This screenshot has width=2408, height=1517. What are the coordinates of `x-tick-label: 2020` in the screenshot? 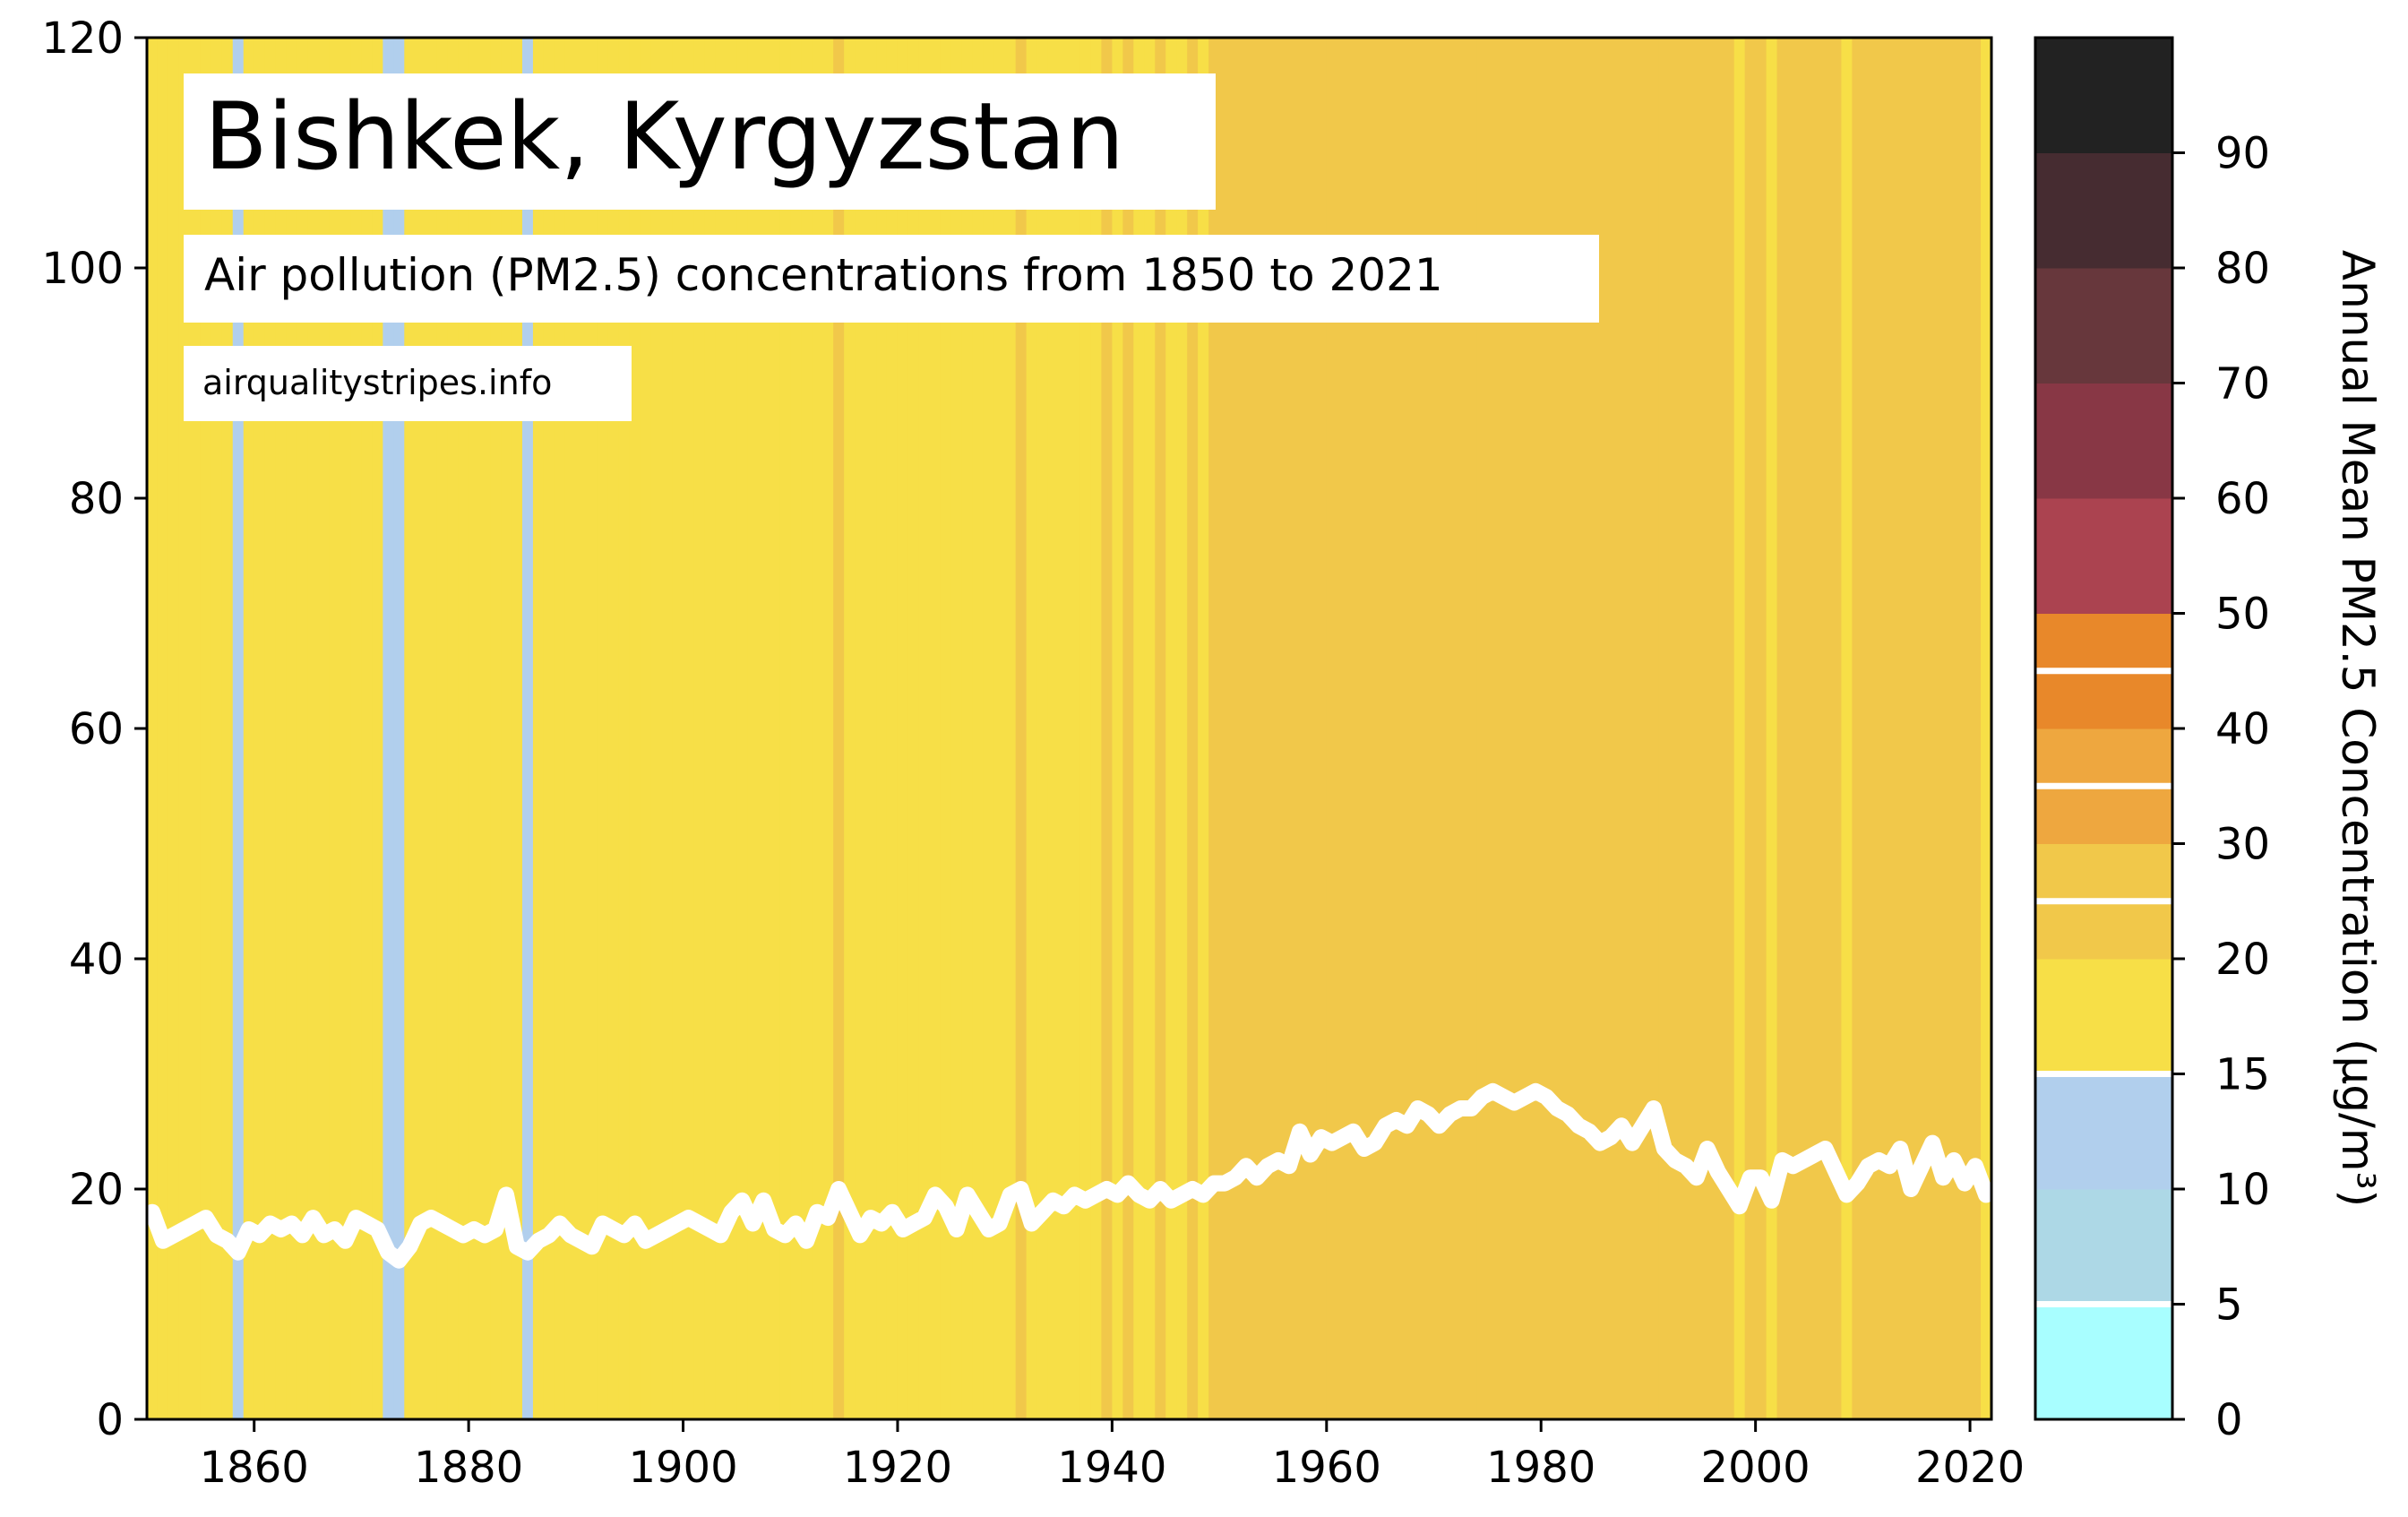 It's located at (1970, 1468).